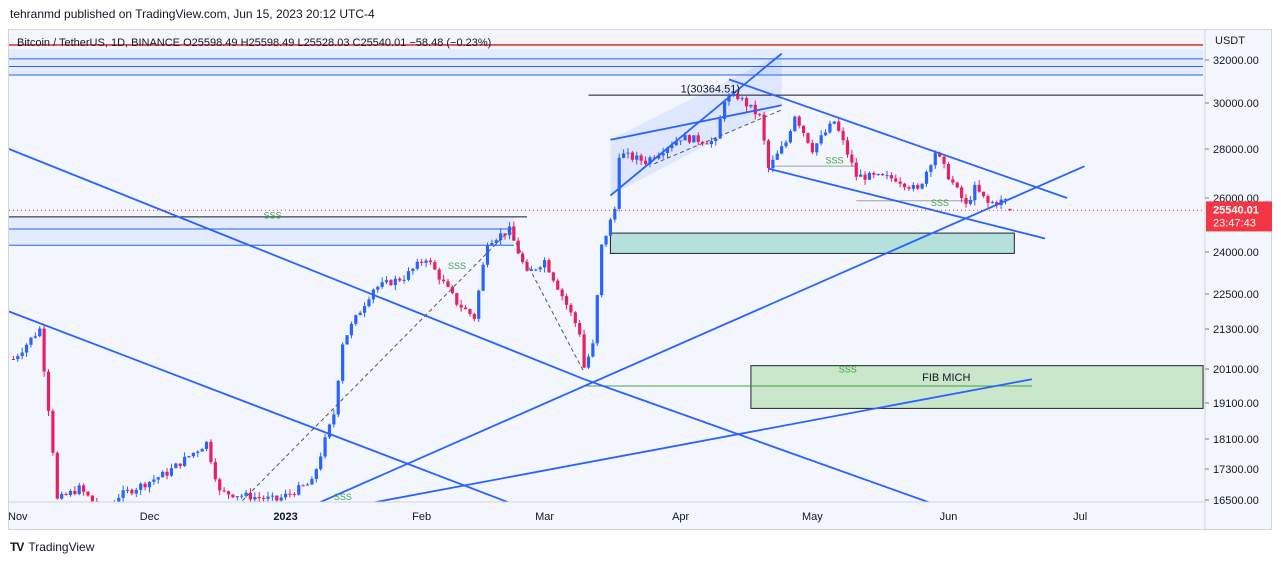 The height and width of the screenshot is (565, 1281). I want to click on y-tick-label-0: 32000.00, so click(1236, 61).